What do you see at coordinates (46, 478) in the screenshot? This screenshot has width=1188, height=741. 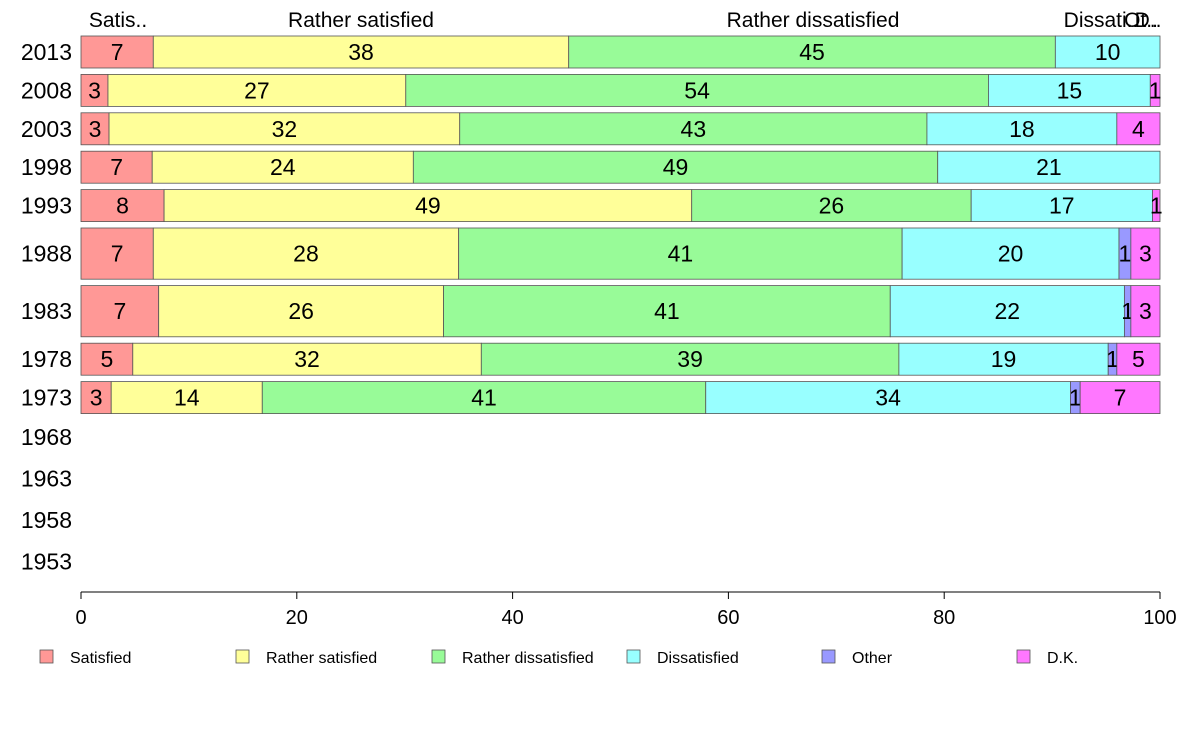 I see `y-tick-label-1963: 1963` at bounding box center [46, 478].